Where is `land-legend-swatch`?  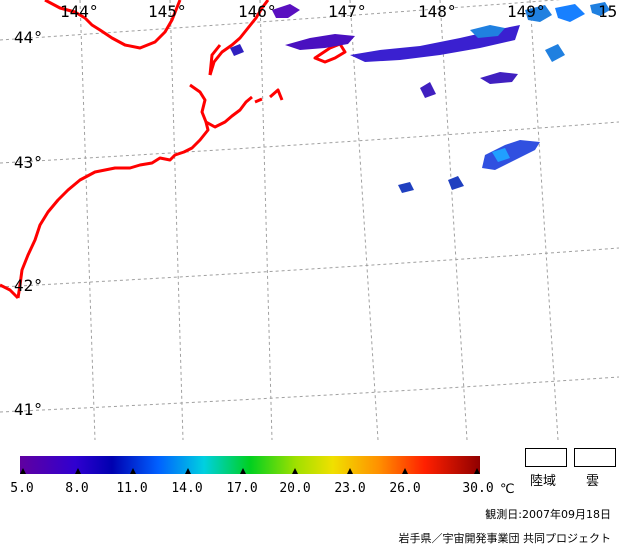
land-legend-swatch is located at coordinates (546, 457).